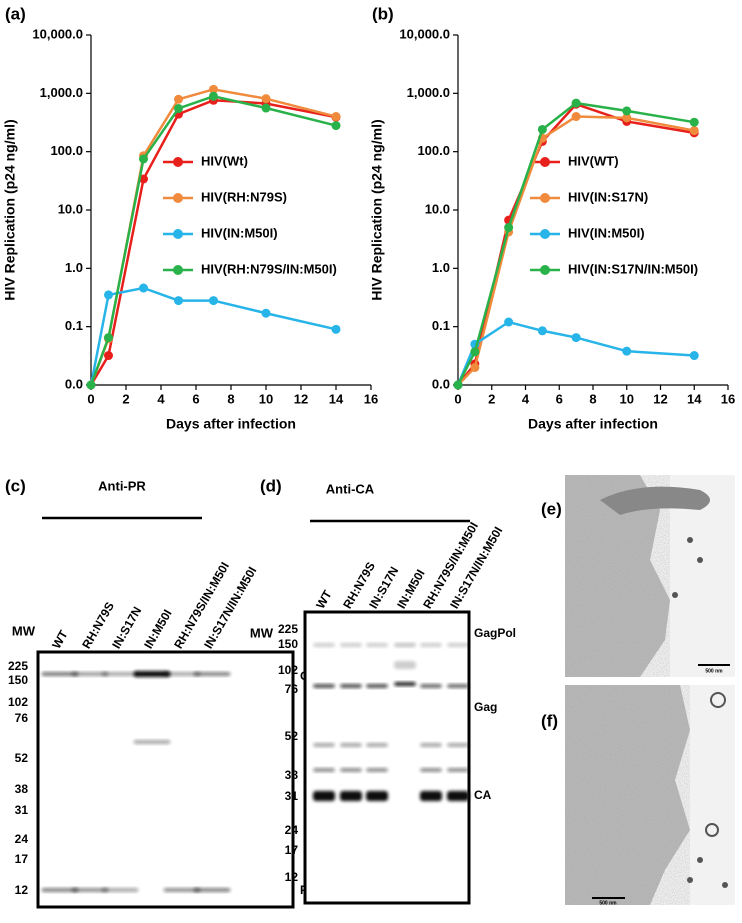 This screenshot has height=923, width=742. Describe the element at coordinates (549, 720) in the screenshot. I see `panel-label: (f)` at that location.